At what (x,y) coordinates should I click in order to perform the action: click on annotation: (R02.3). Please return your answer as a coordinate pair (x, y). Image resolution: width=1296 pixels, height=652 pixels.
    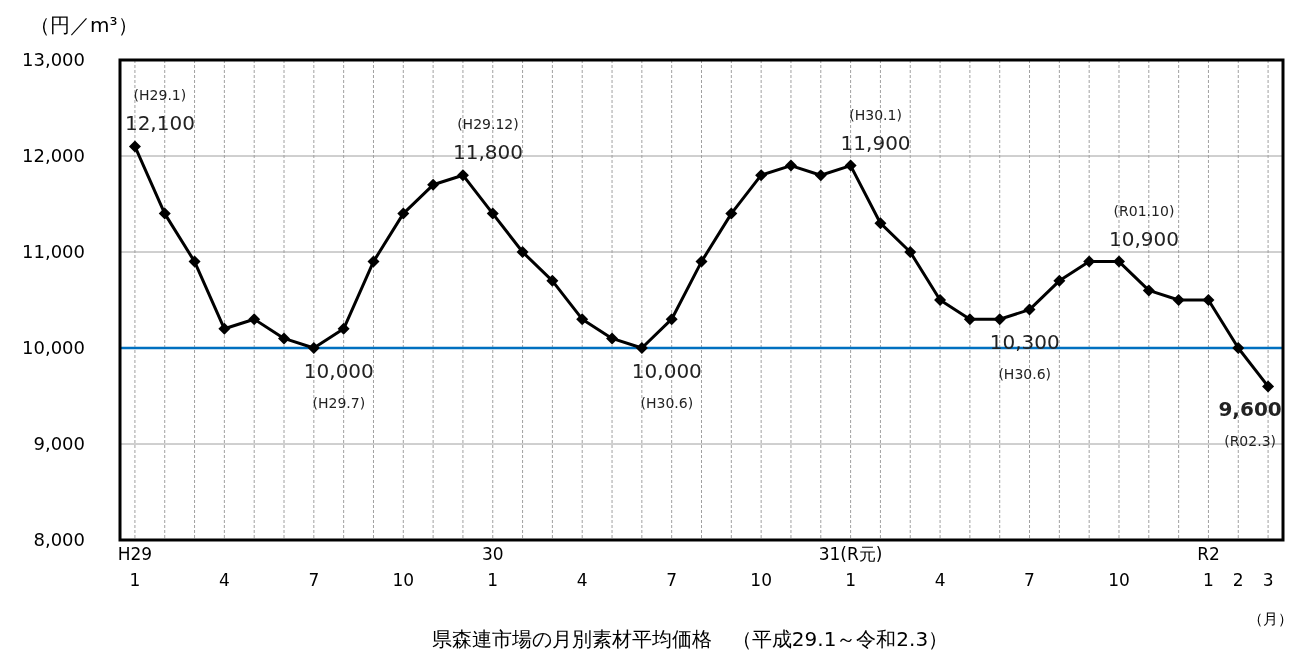
    Looking at the image, I should click on (1250, 441).